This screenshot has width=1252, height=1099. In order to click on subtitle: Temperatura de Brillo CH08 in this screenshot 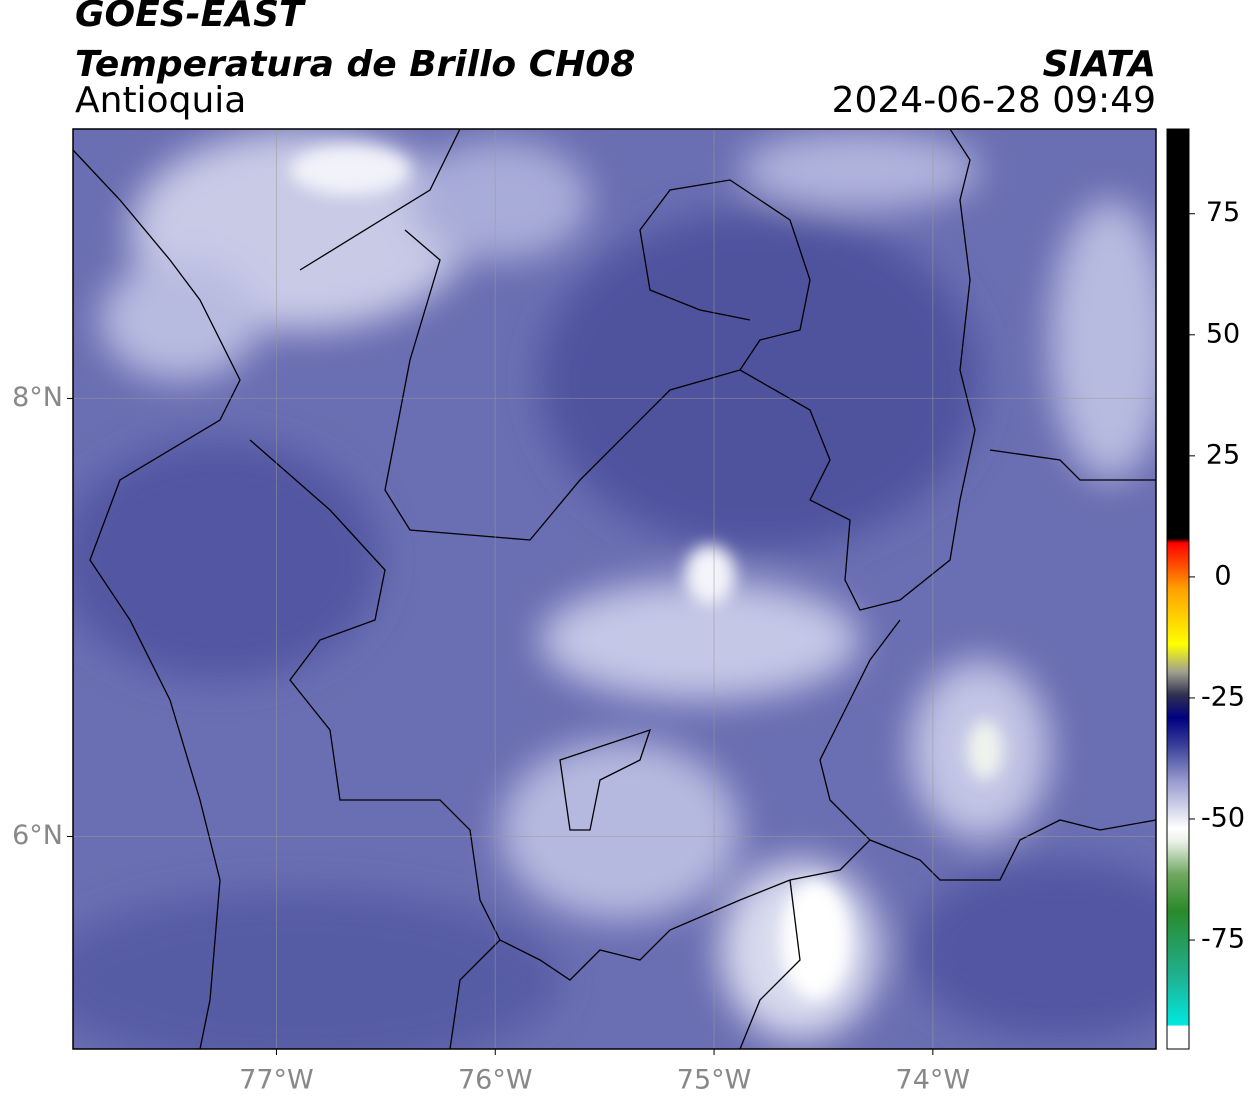, I will do `click(355, 64)`.